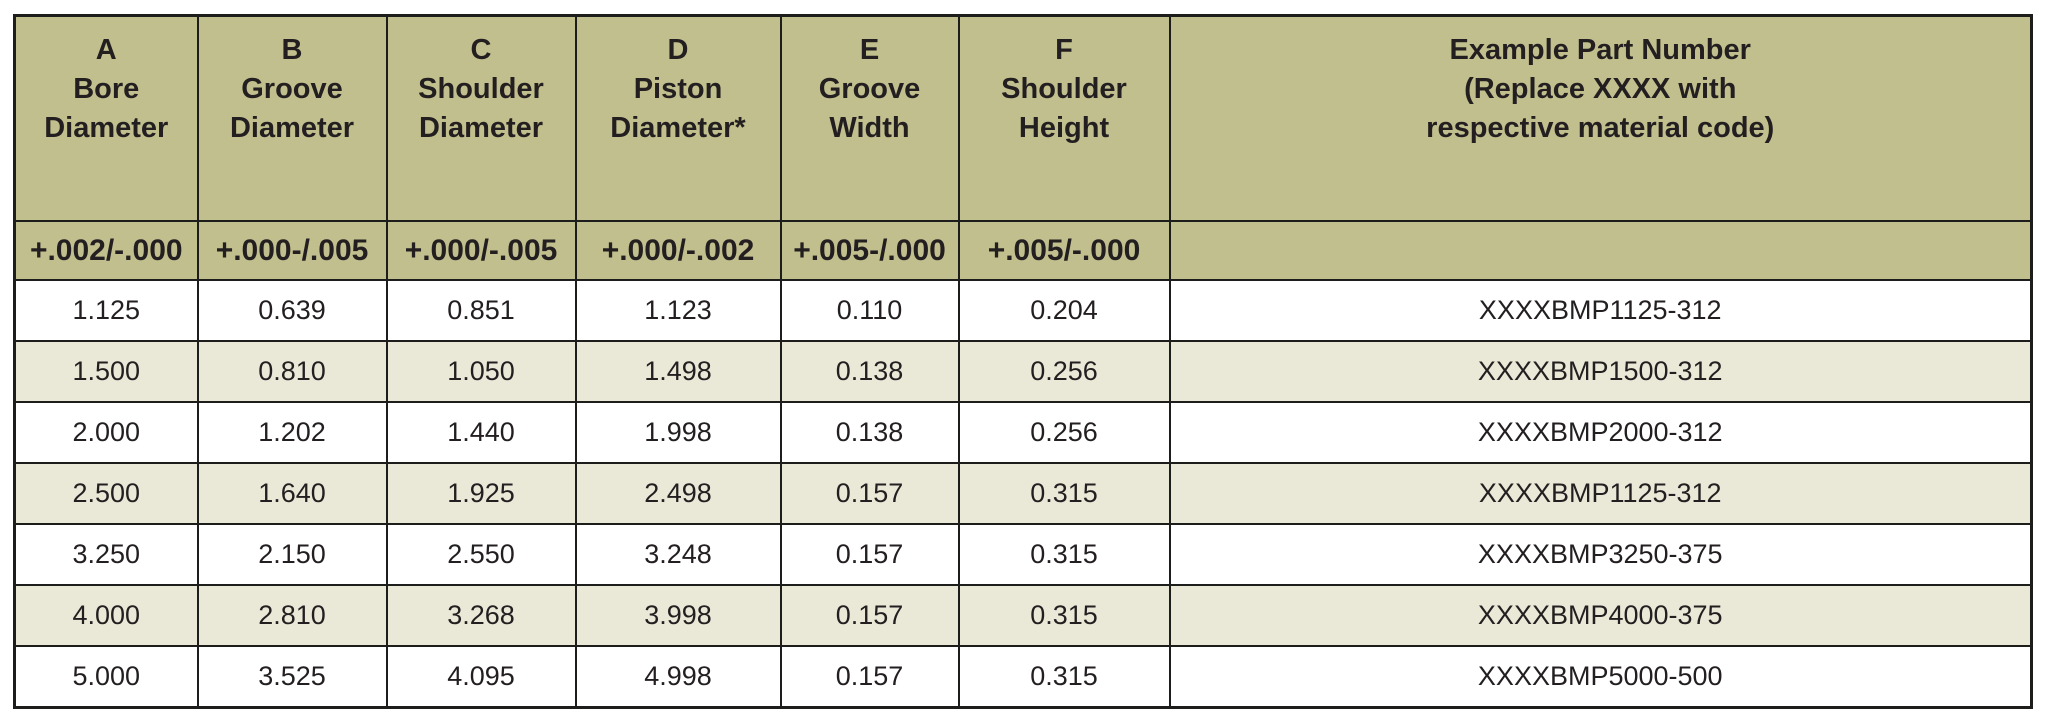 The width and height of the screenshot is (2047, 709). What do you see at coordinates (1600, 615) in the screenshot?
I see `part-number-cell: XXXXBMP4000-375` at bounding box center [1600, 615].